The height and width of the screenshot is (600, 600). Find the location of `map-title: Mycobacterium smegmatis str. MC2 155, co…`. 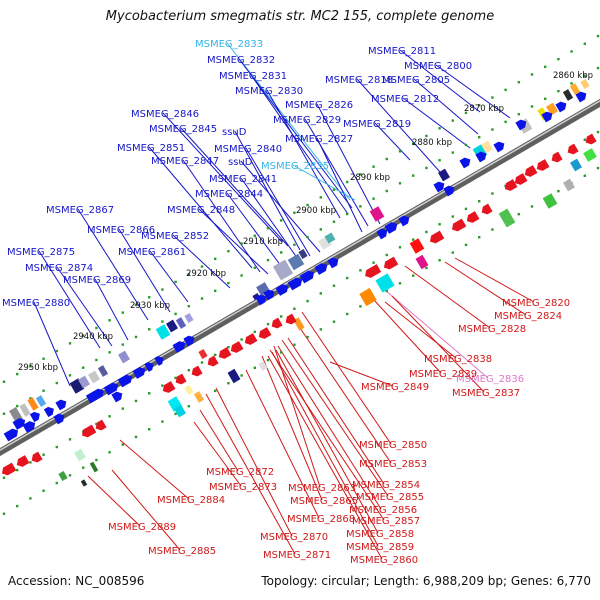

map-title: Mycobacterium smegmatis str. MC2 155, co… is located at coordinates (300, 16).